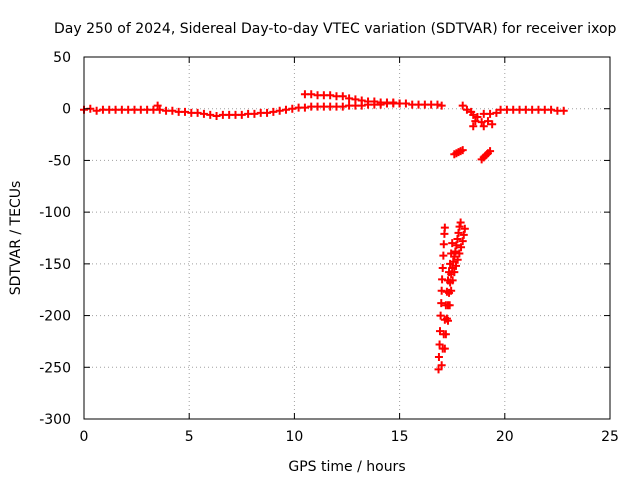 The width and height of the screenshot is (640, 484). Describe the element at coordinates (59, 161) in the screenshot. I see `y-tick-label: -50` at that location.